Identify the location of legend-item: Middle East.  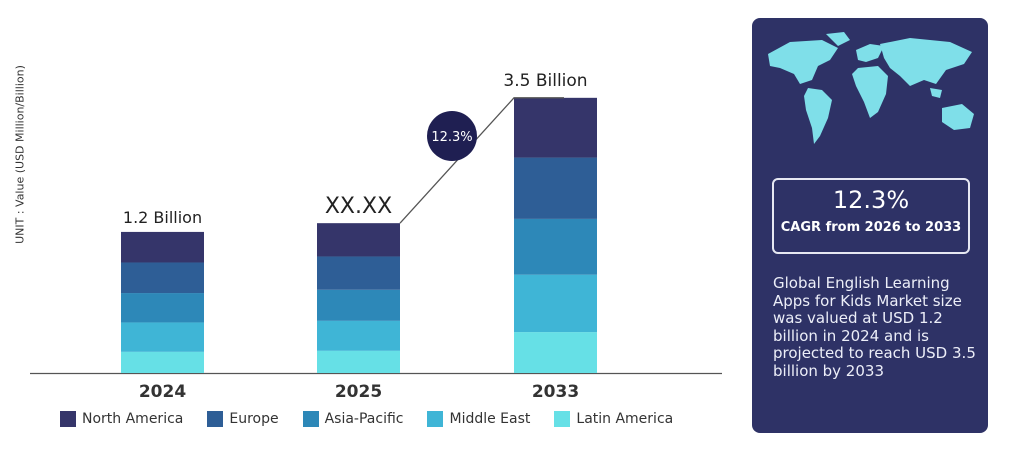
(478, 419).